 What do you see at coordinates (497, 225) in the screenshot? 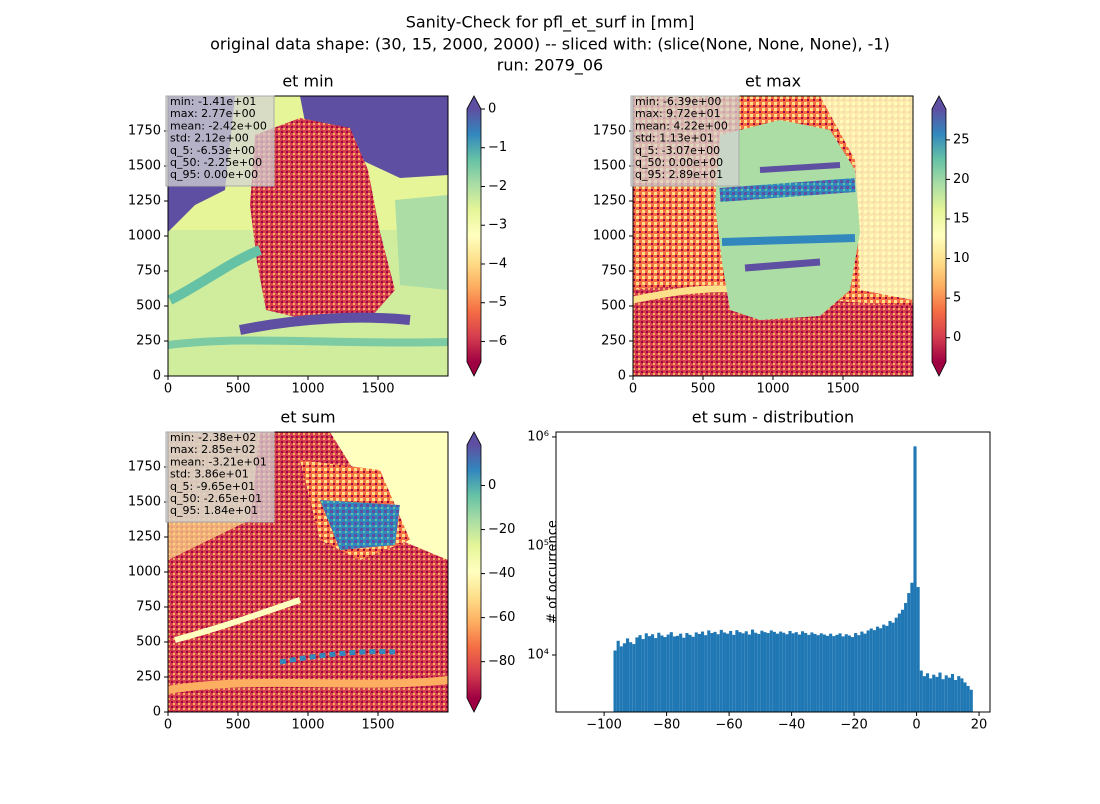
I see `colorbar-tick-label: −3` at bounding box center [497, 225].